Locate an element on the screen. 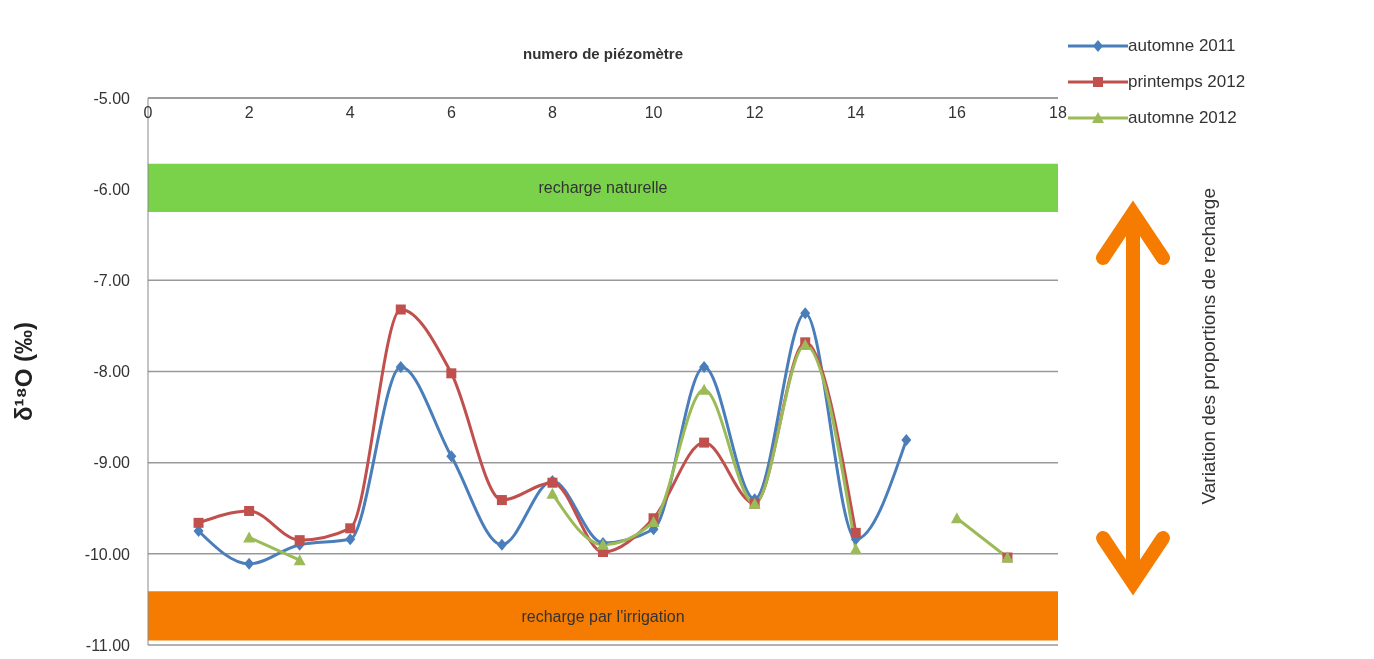 The height and width of the screenshot is (659, 1374). y-tick-label: -11.00 is located at coordinates (108, 645).